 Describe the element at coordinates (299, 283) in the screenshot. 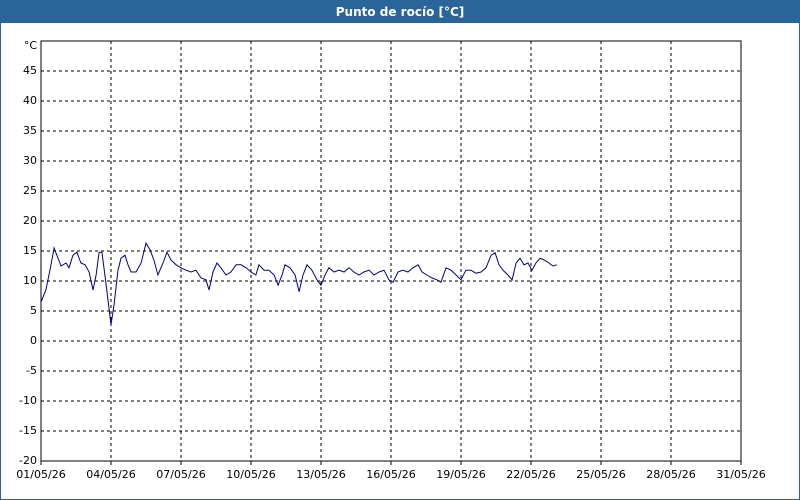

I see `data-line` at that location.